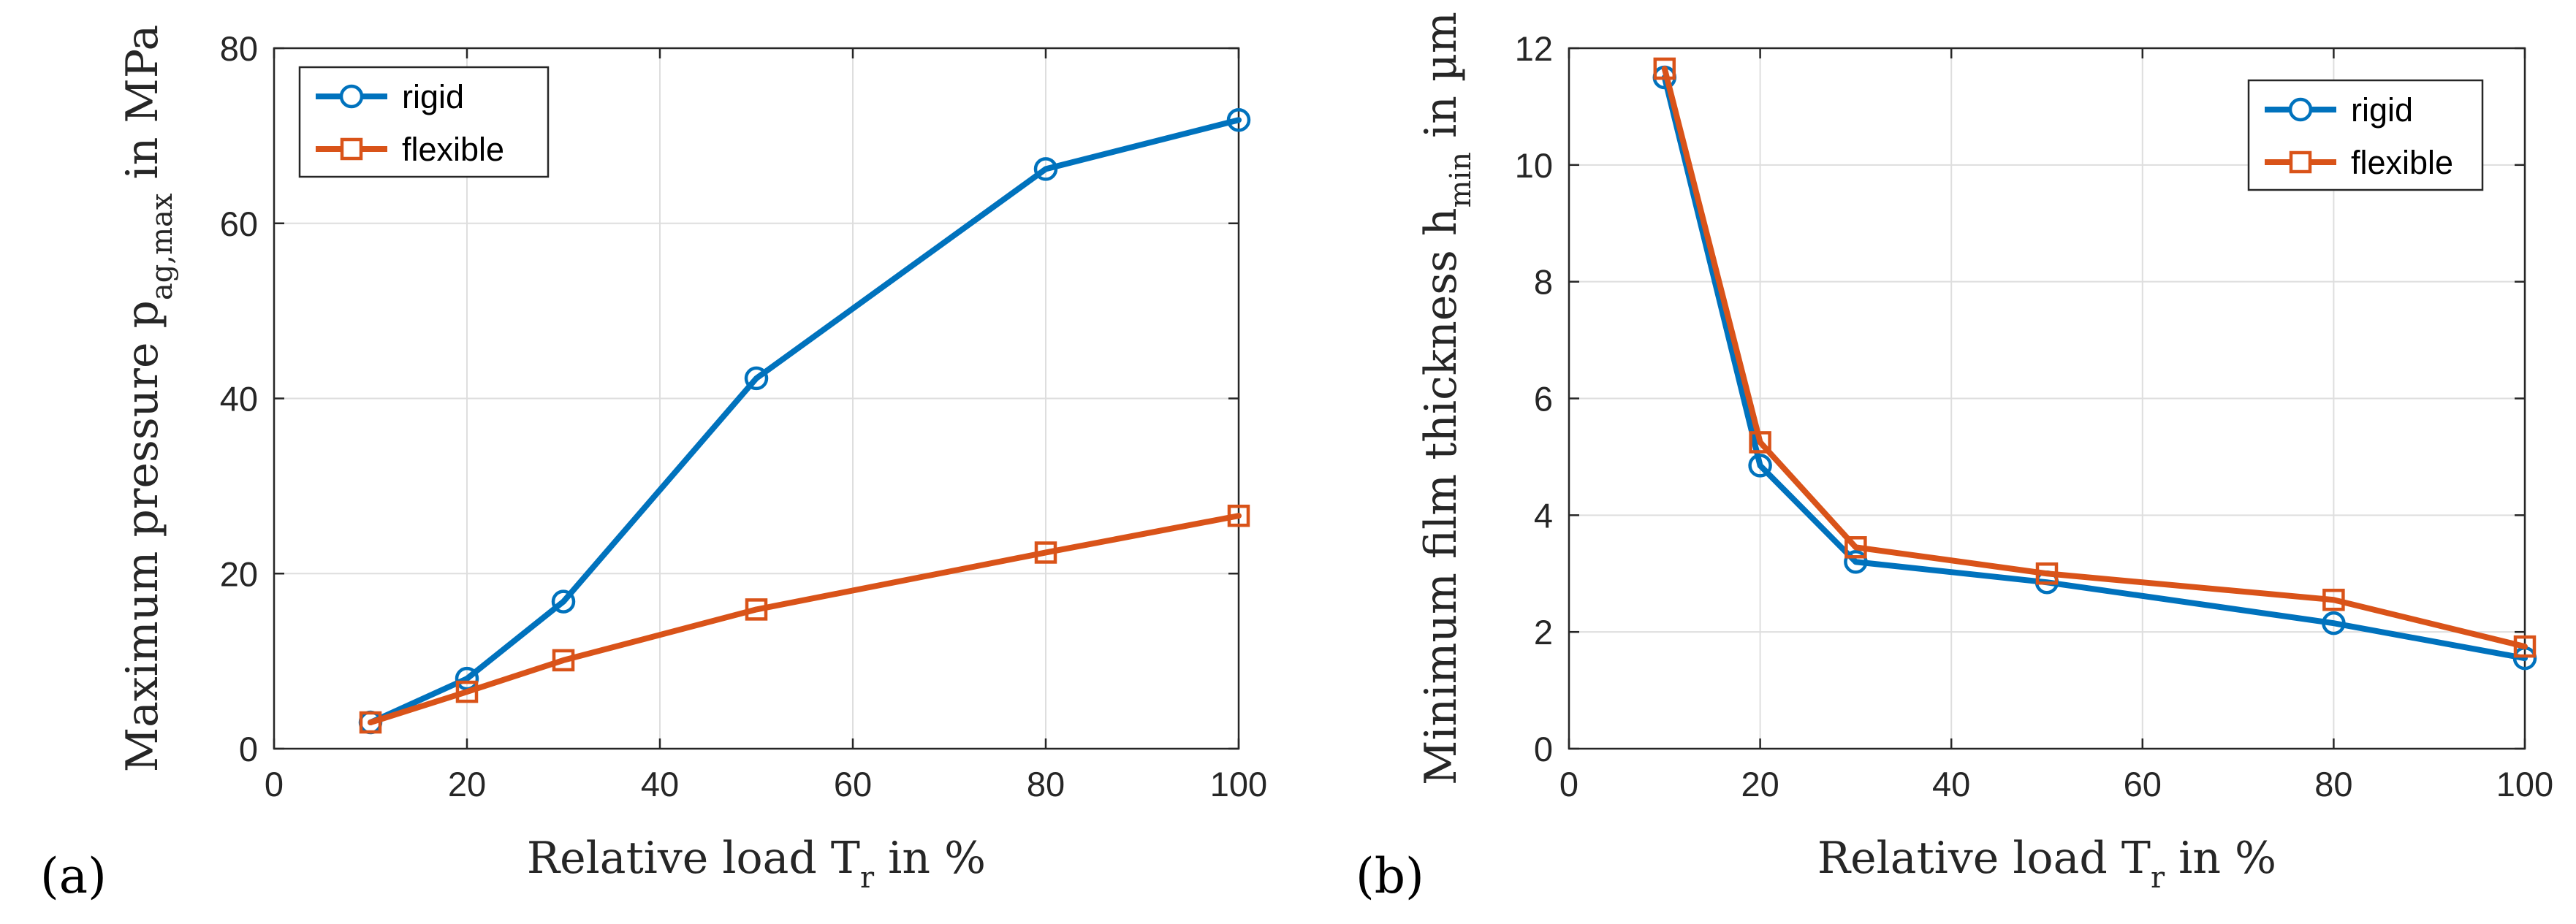 Image resolution: width=2576 pixels, height=924 pixels. I want to click on series-line-flexible, so click(805, 619).